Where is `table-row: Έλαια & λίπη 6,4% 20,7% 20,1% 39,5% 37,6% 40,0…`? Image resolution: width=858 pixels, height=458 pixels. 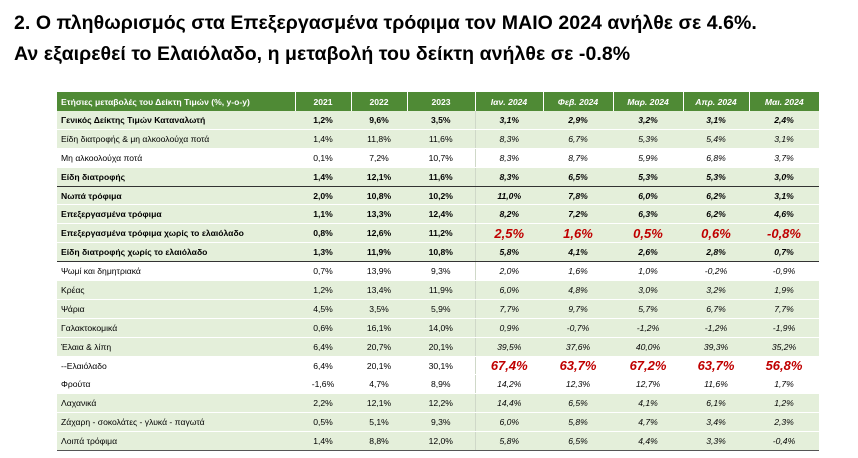
table-row: Έλαια & λίπη 6,4% 20,7% 20,1% 39,5% 37,6% 40,0… is located at coordinates (438, 347).